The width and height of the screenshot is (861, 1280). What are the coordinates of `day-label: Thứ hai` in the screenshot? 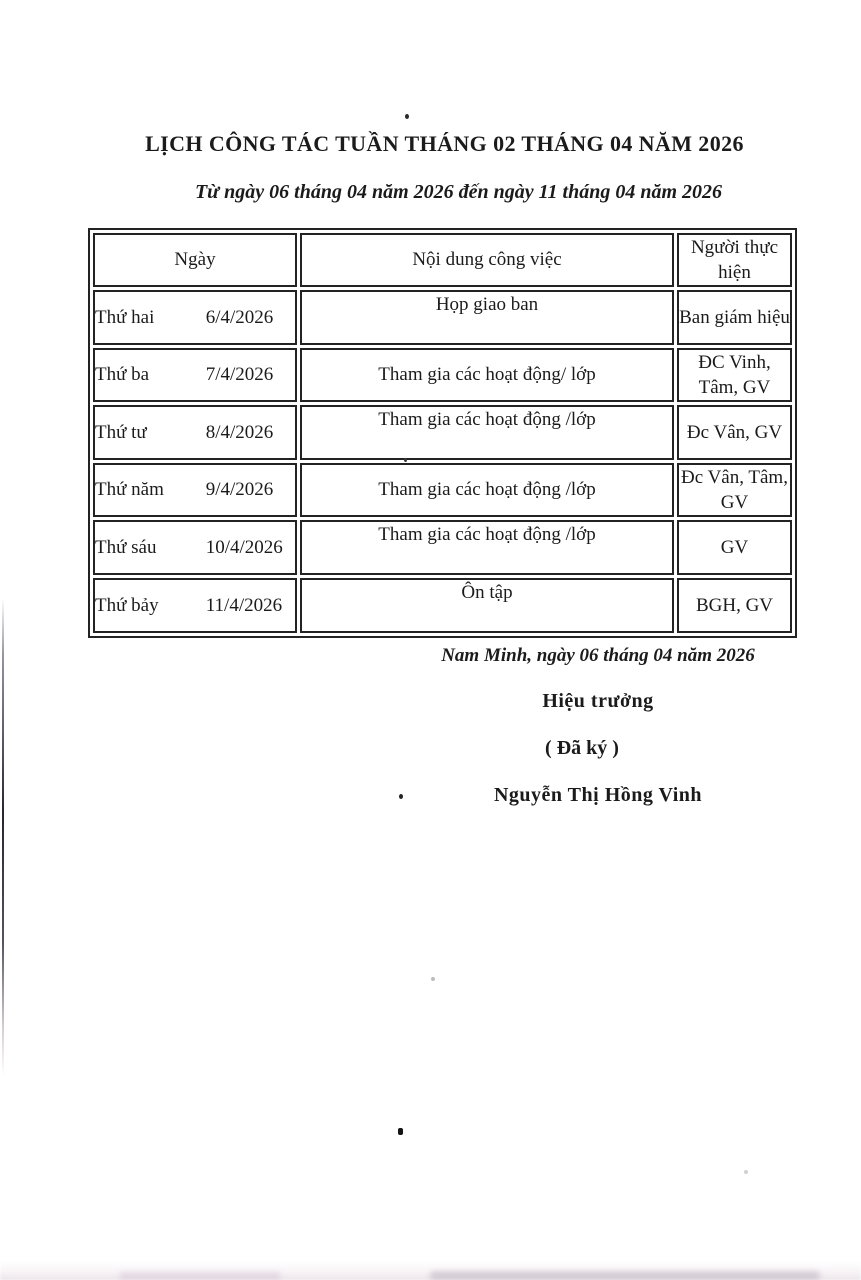 It's located at (125, 317).